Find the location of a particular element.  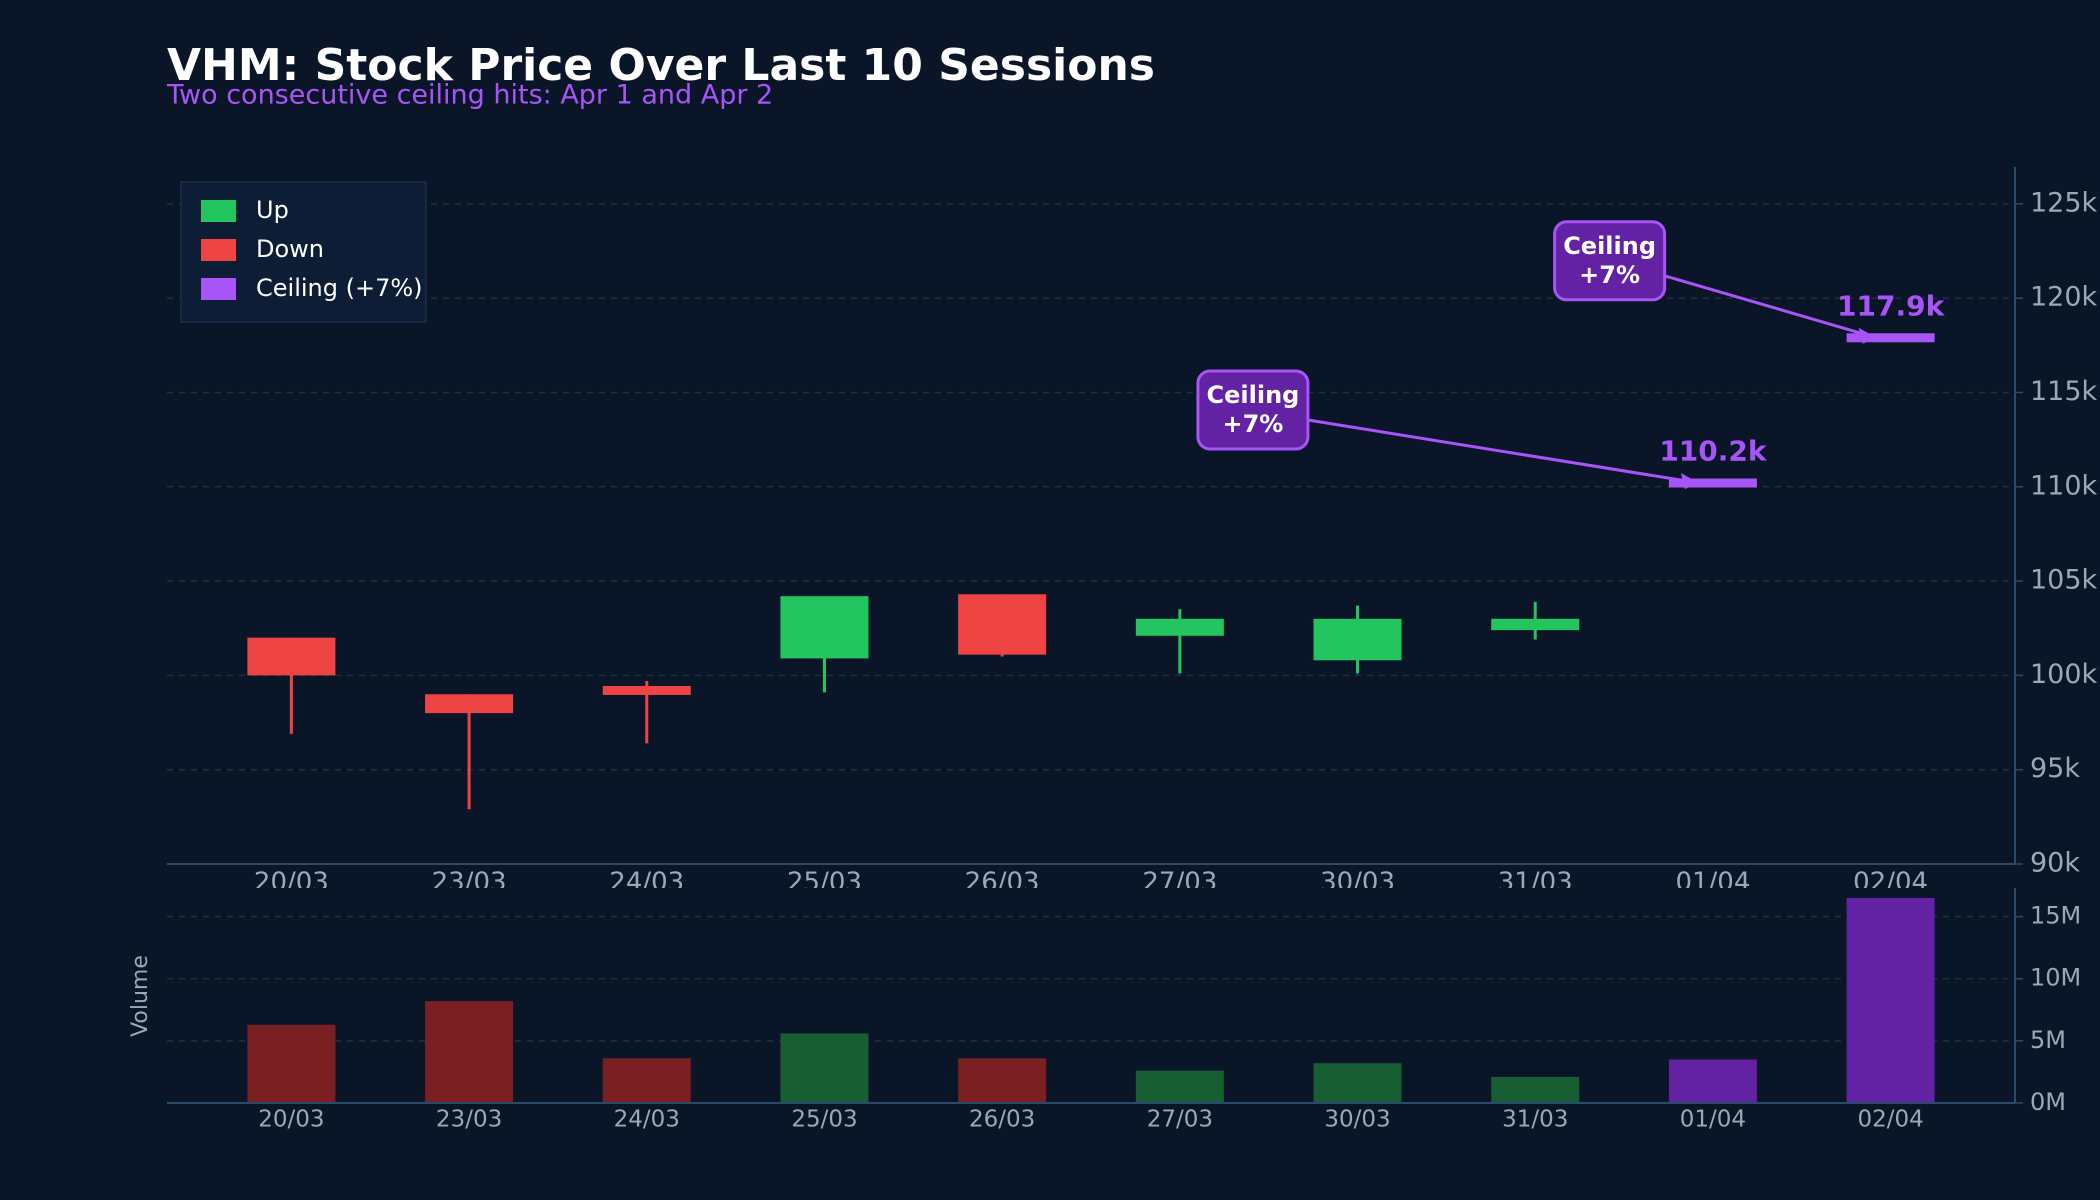

y-tick-label: 115k is located at coordinates (2064, 391).